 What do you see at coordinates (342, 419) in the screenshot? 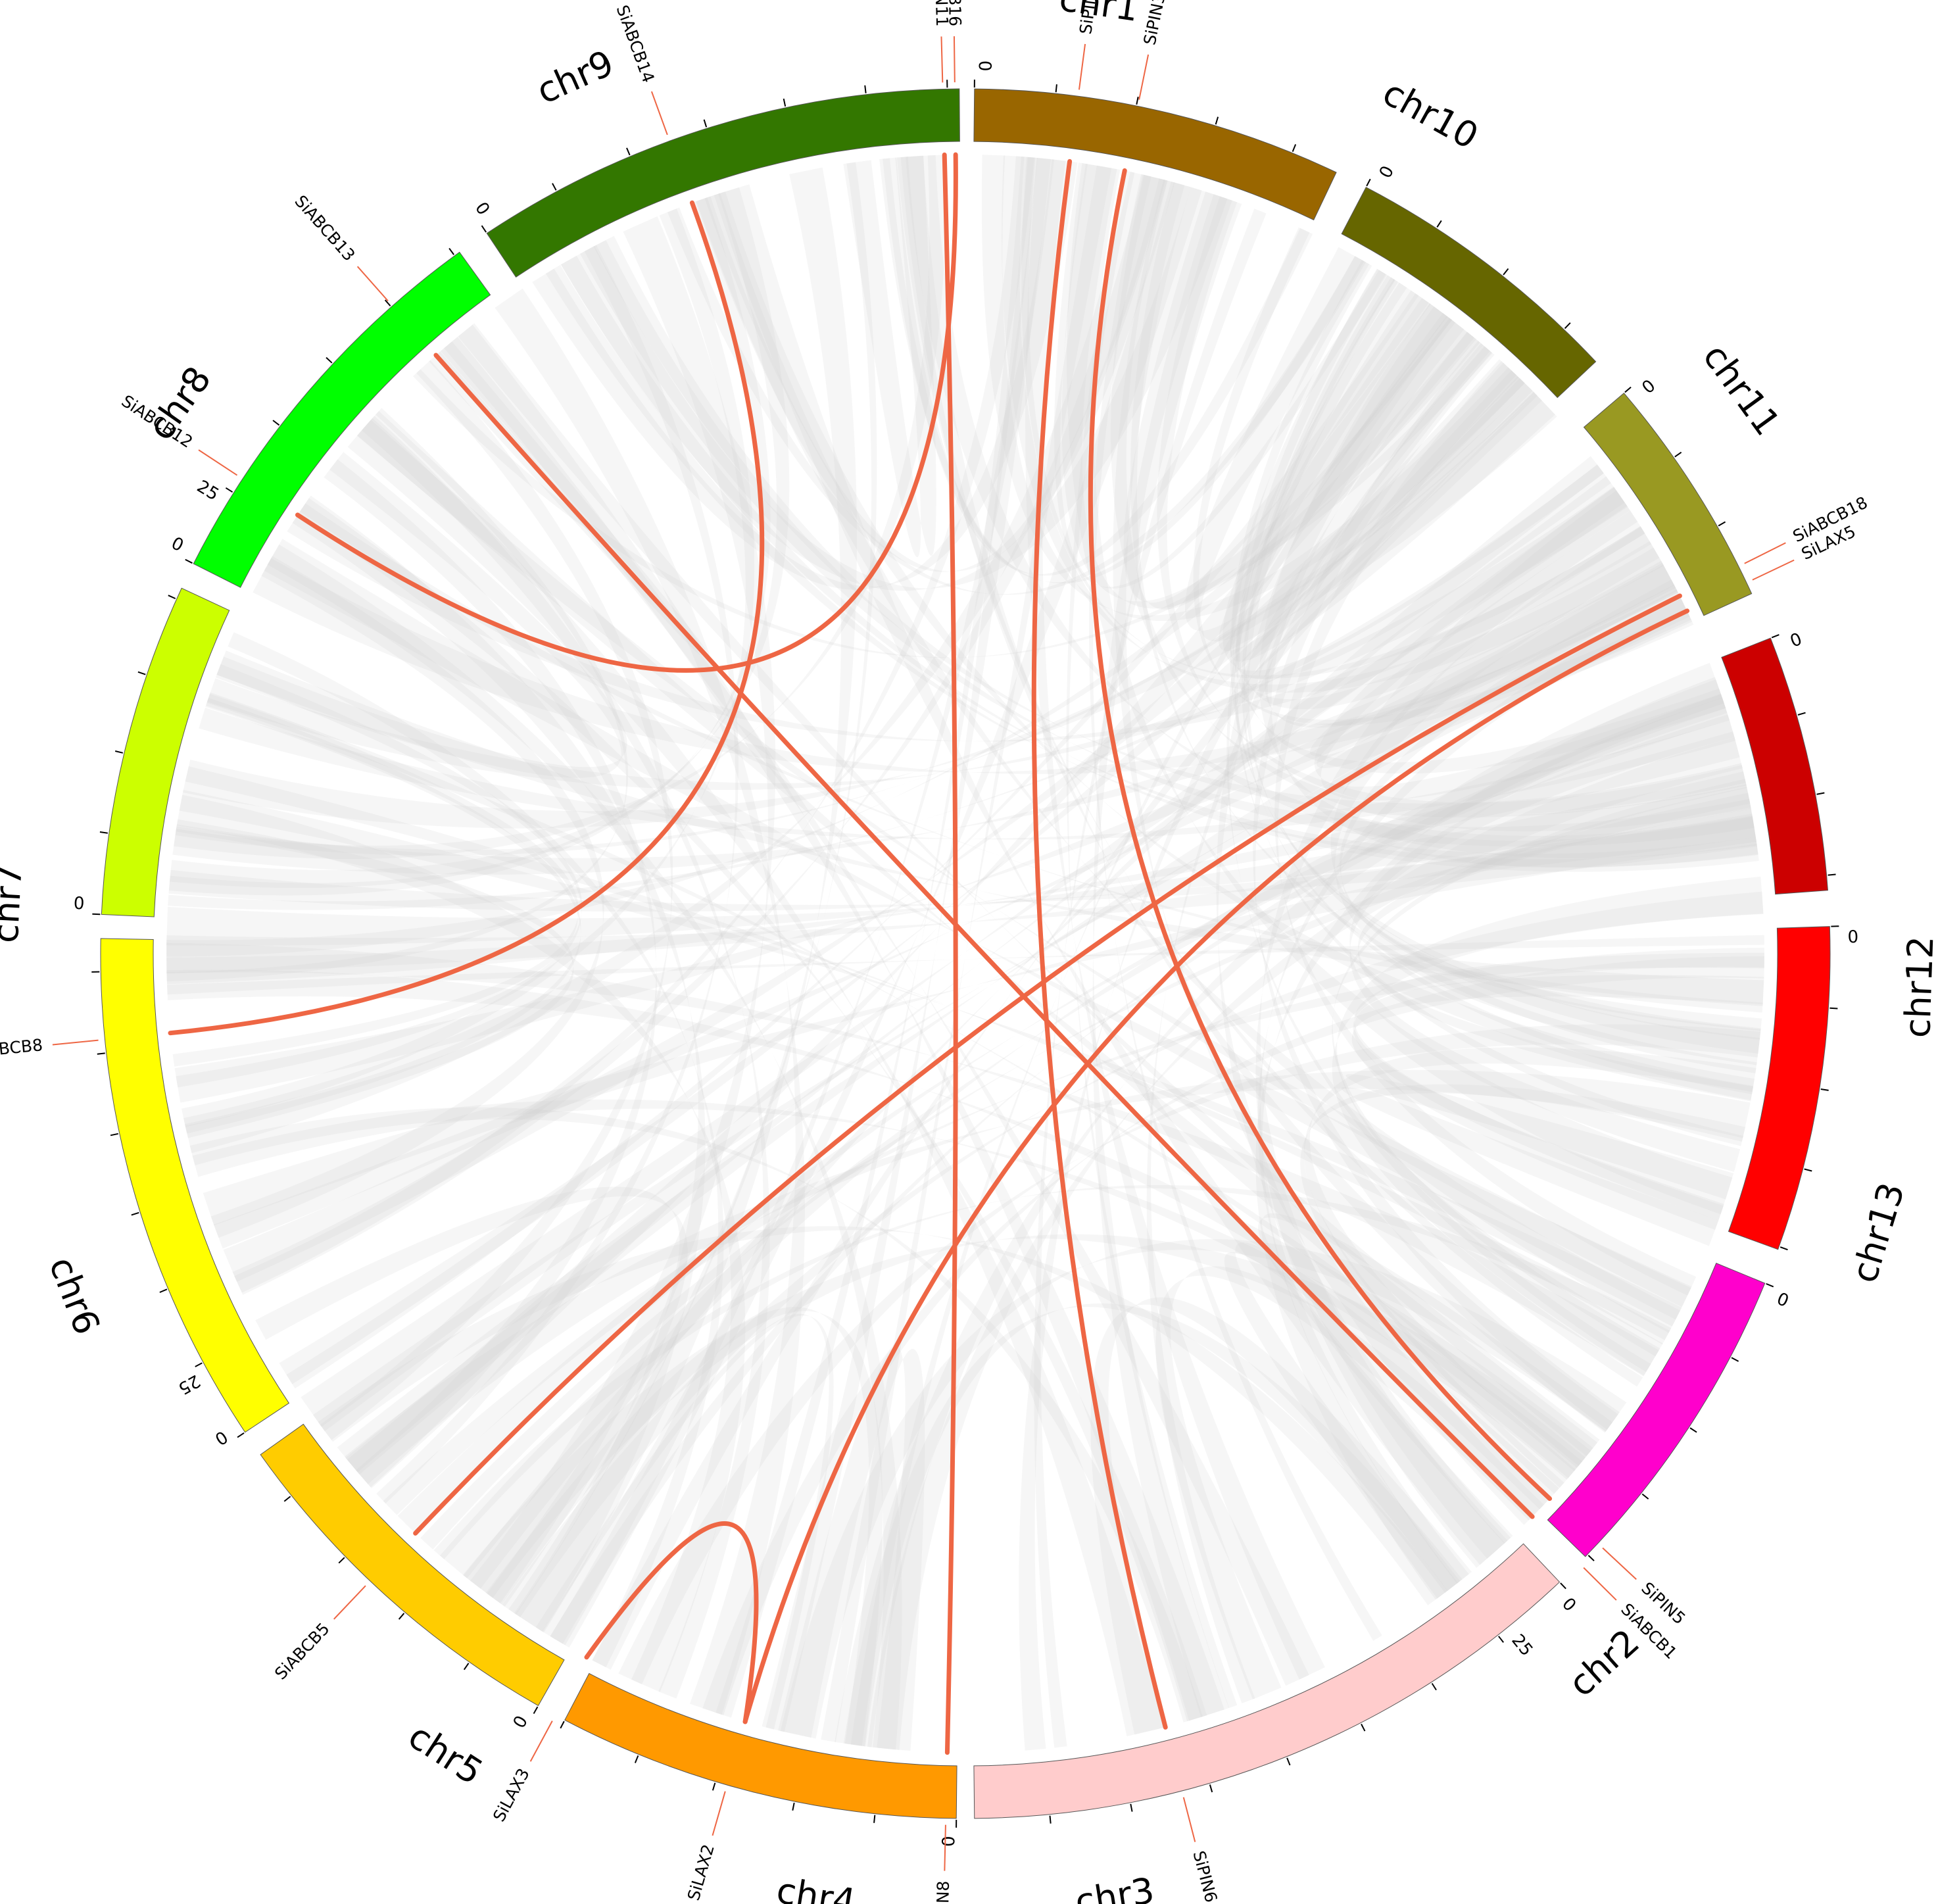
I see `chromosome-block-chr8` at bounding box center [342, 419].